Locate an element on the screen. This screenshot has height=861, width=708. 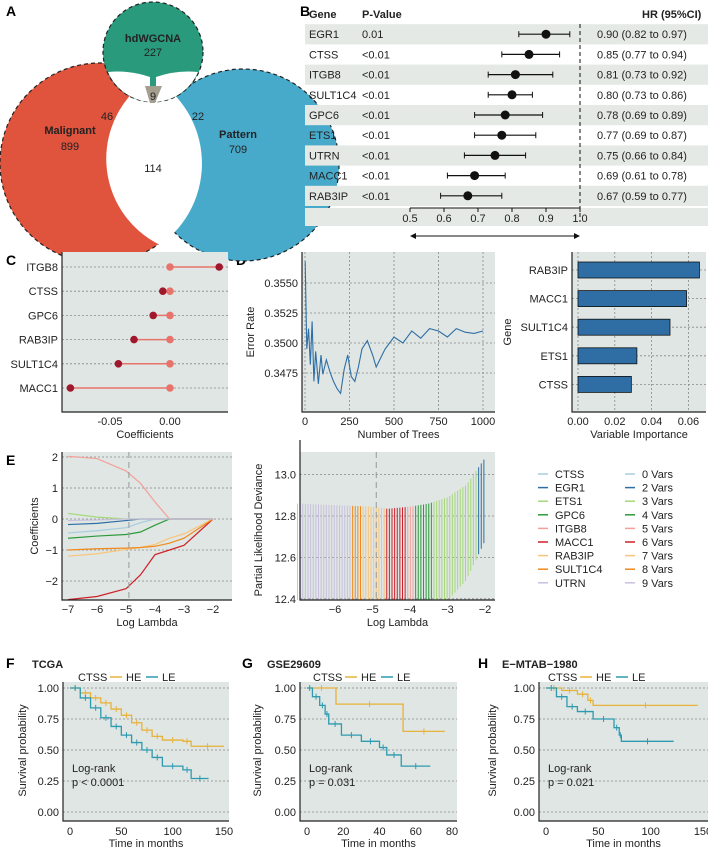
cv-xtick: −3 is located at coordinates (447, 610).